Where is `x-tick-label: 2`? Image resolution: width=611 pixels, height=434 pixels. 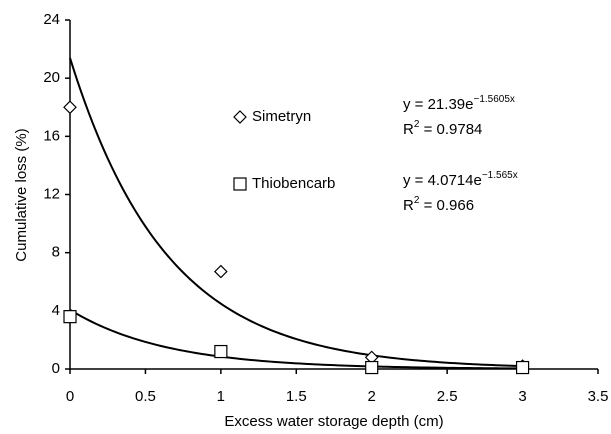
x-tick-label: 2 is located at coordinates (372, 396).